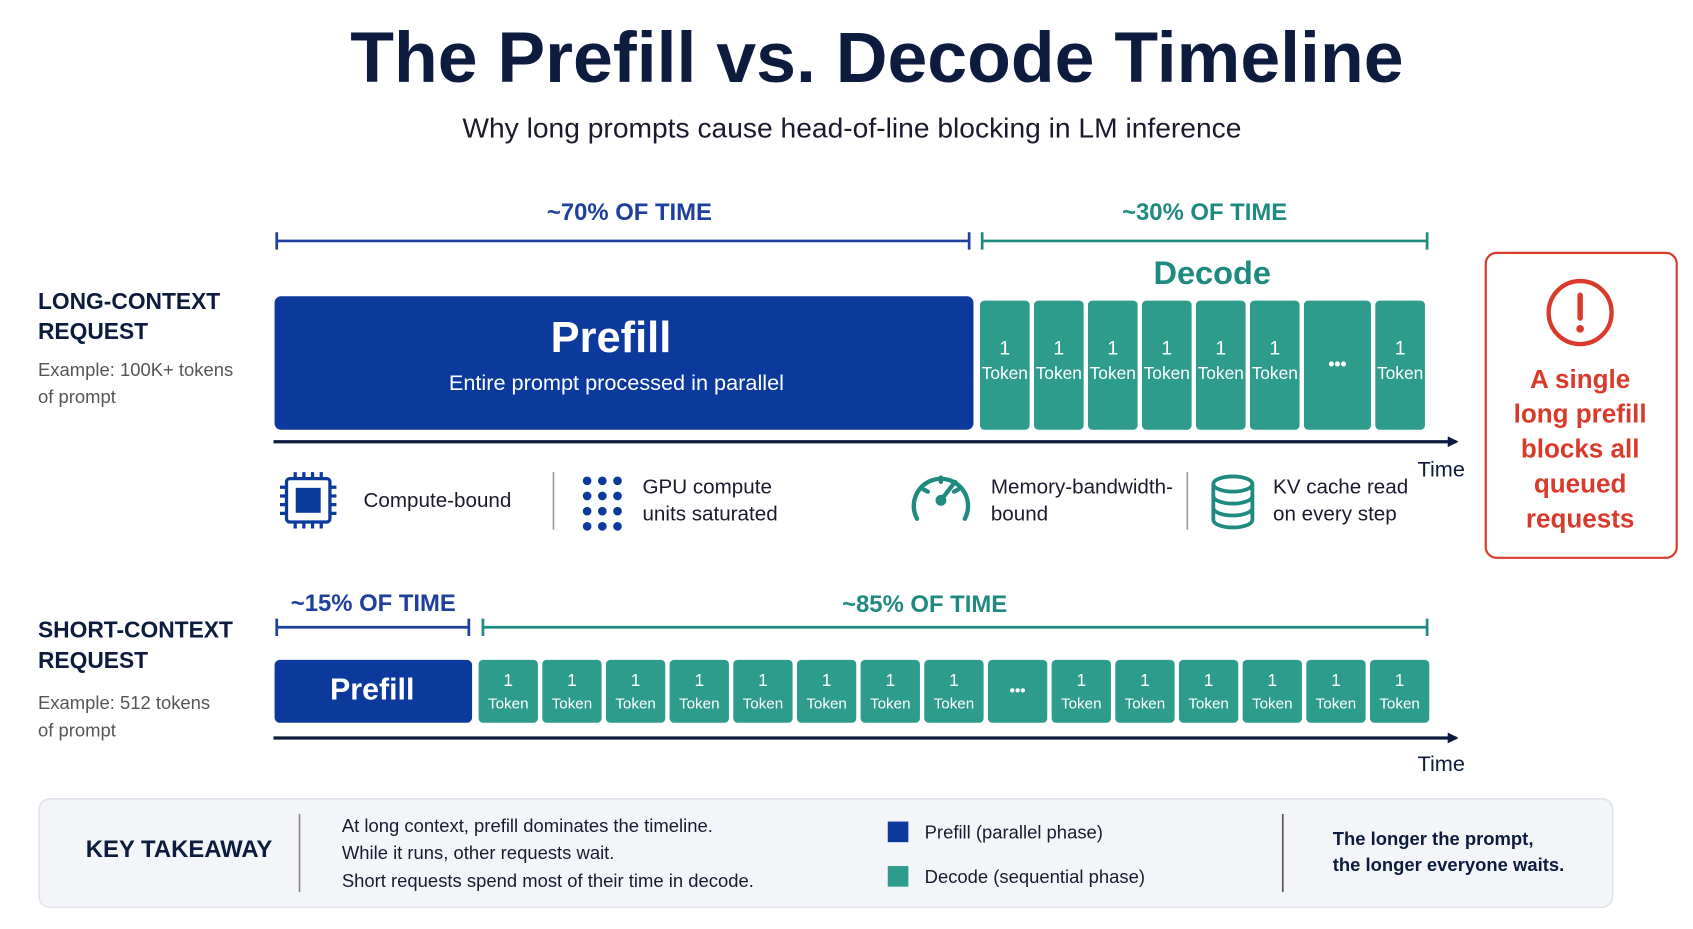 The height and width of the screenshot is (929, 1693). What do you see at coordinates (135, 369) in the screenshot?
I see `row-example: Example: 100K+ tokens` at bounding box center [135, 369].